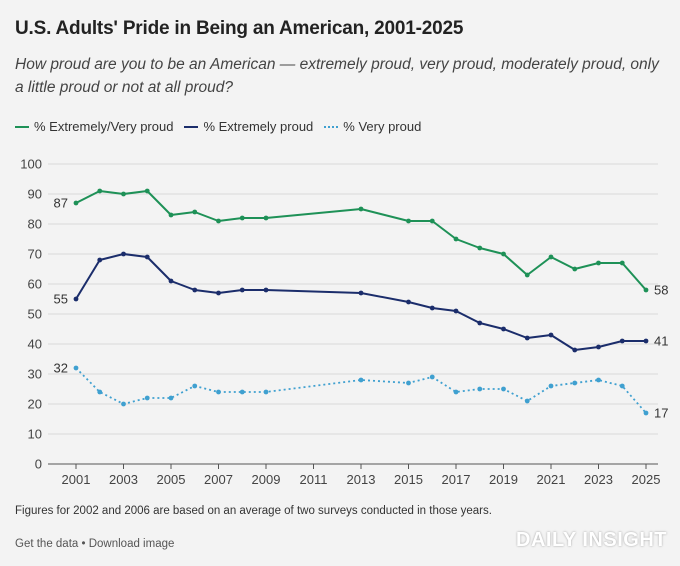 This screenshot has height=566, width=680. I want to click on data-point-1-2008, so click(242, 290).